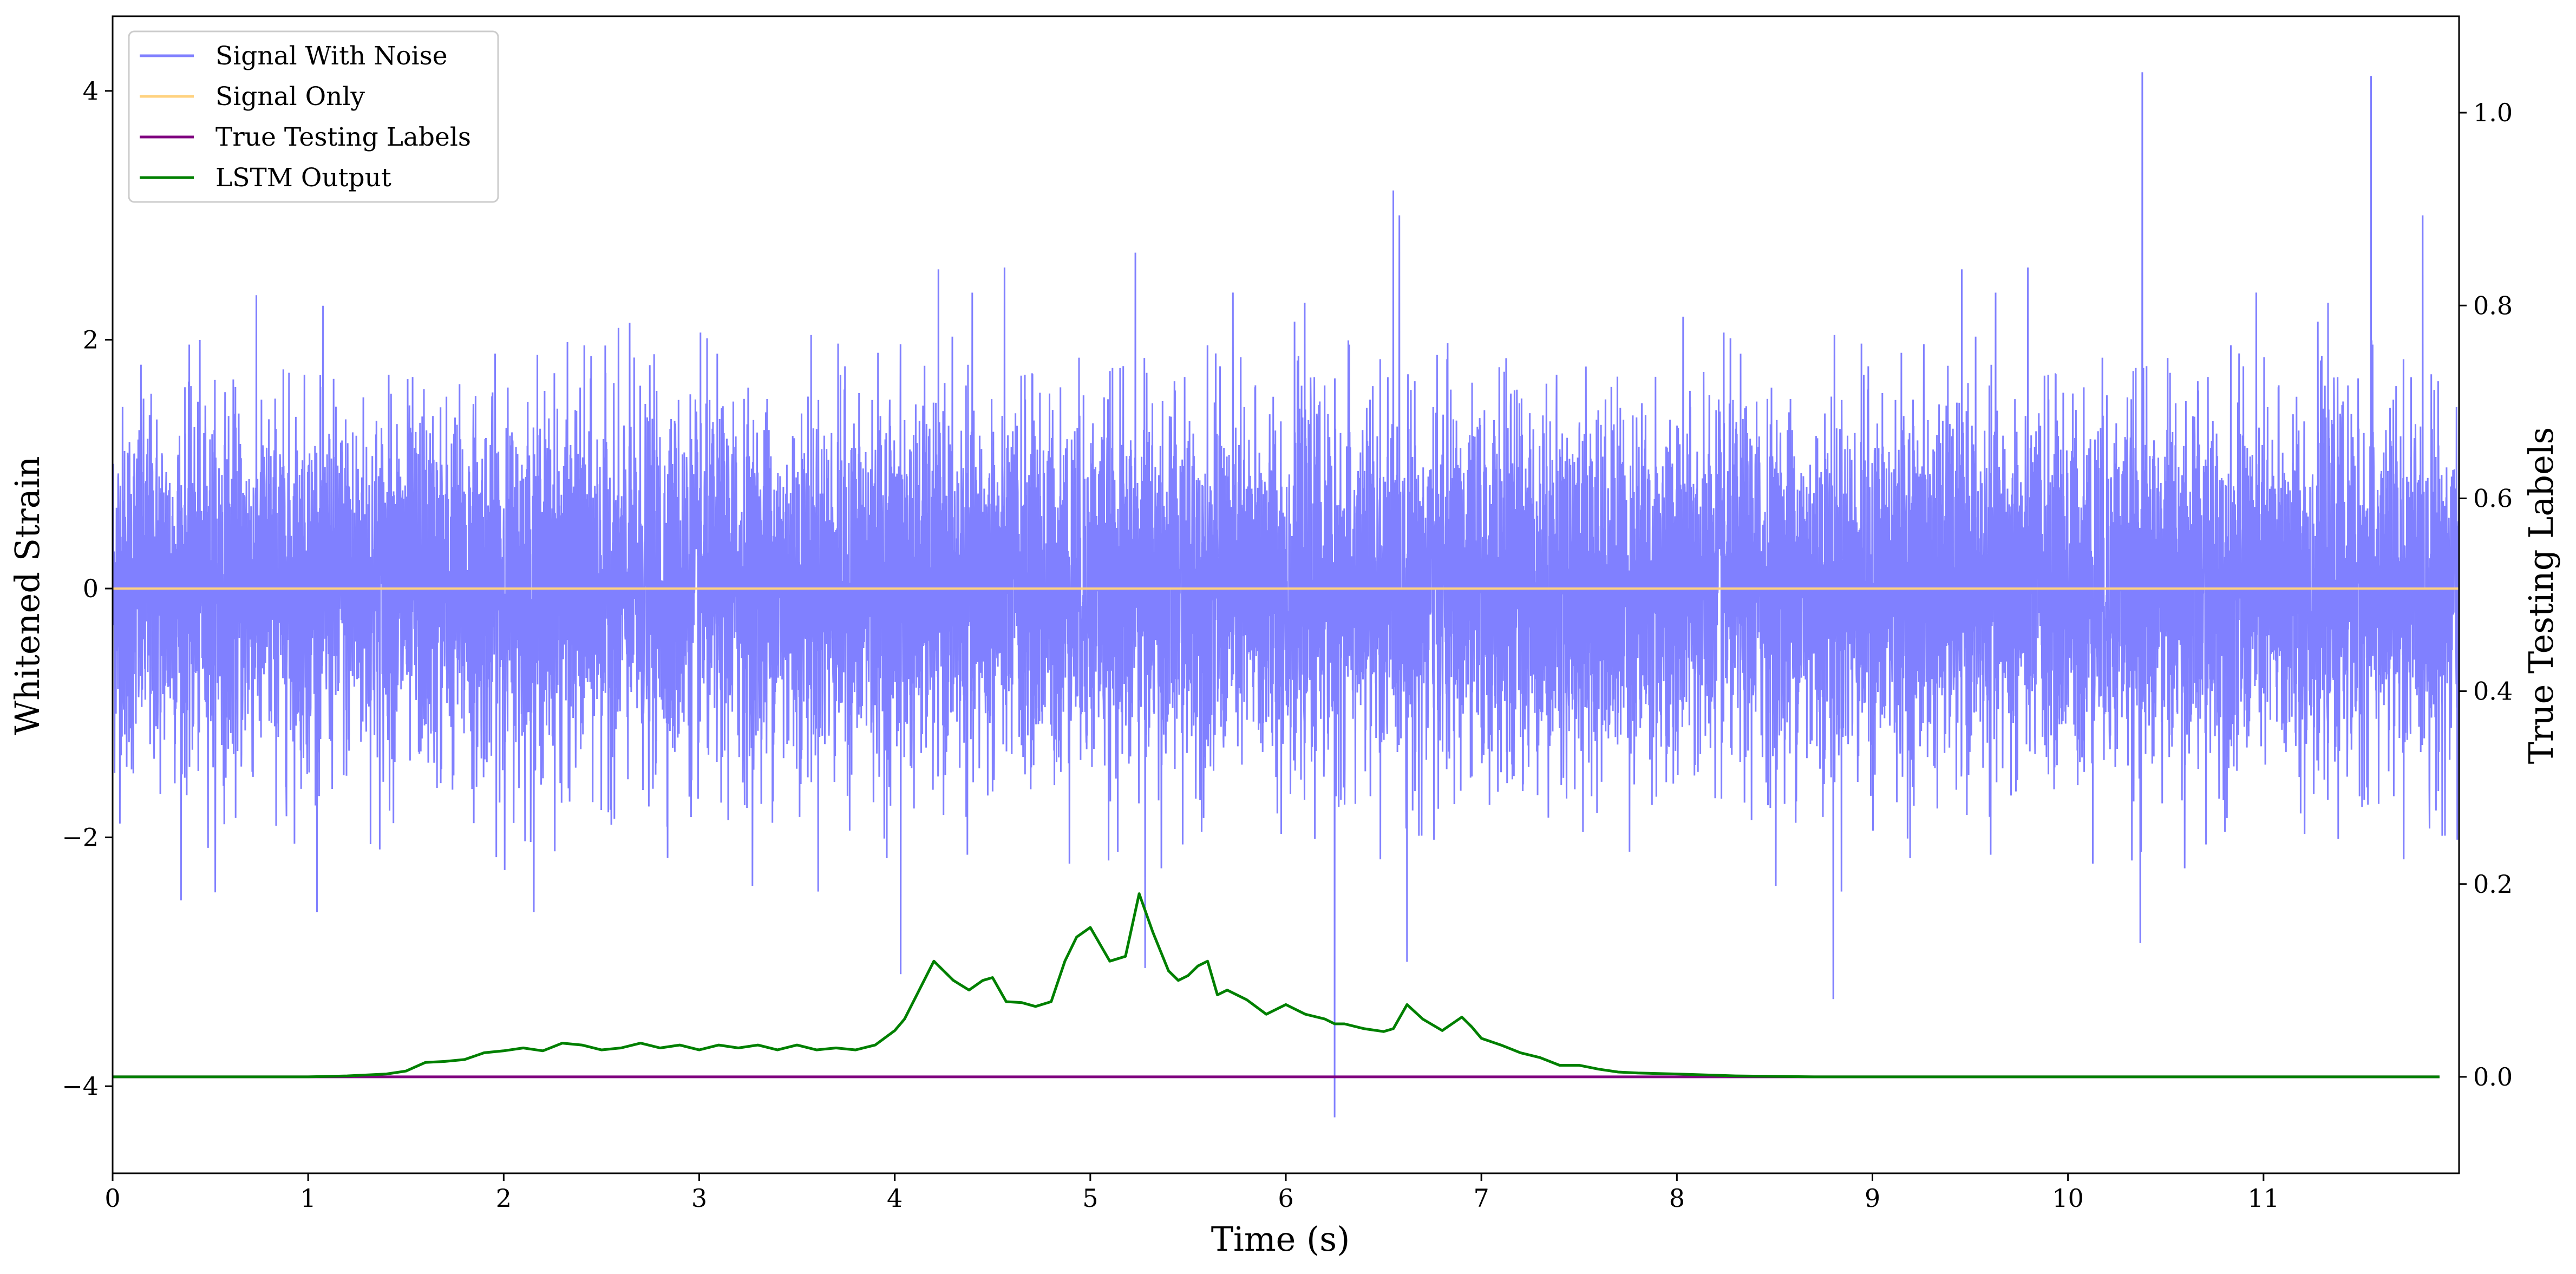  Describe the element at coordinates (504, 1198) in the screenshot. I see `x-tick-label: 2` at that location.